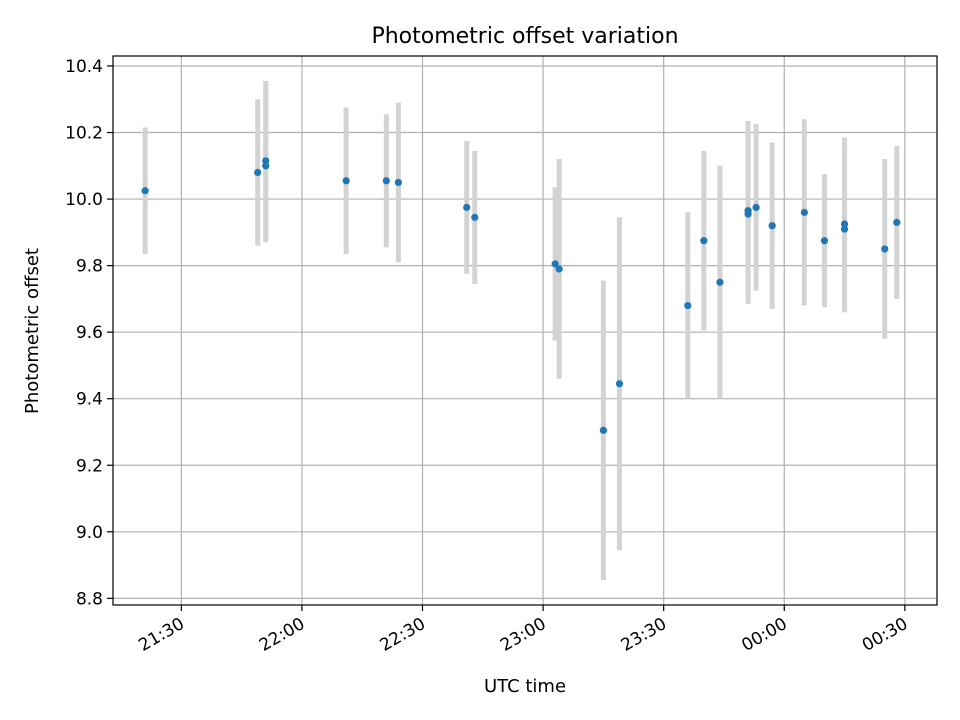 This screenshot has width=960, height=720. What do you see at coordinates (84, 67) in the screenshot?
I see `y-tick-label: 10.4` at bounding box center [84, 67].